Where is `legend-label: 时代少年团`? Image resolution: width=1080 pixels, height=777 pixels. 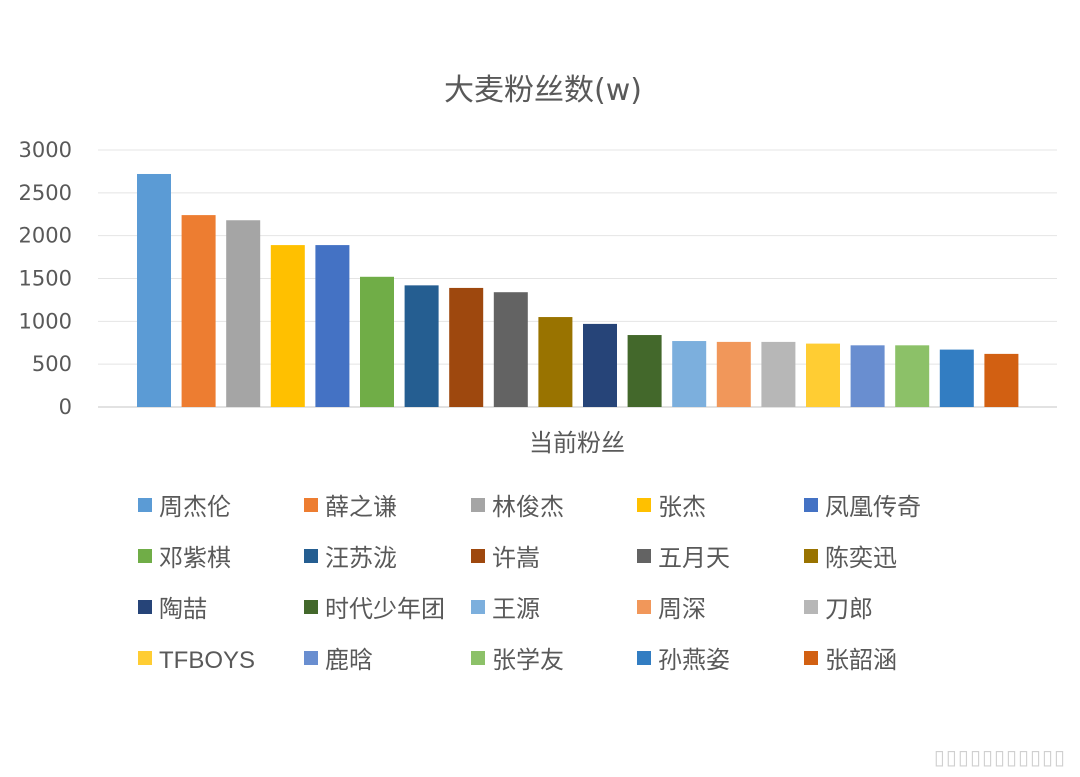
legend-label: 时代少年团 is located at coordinates (385, 609).